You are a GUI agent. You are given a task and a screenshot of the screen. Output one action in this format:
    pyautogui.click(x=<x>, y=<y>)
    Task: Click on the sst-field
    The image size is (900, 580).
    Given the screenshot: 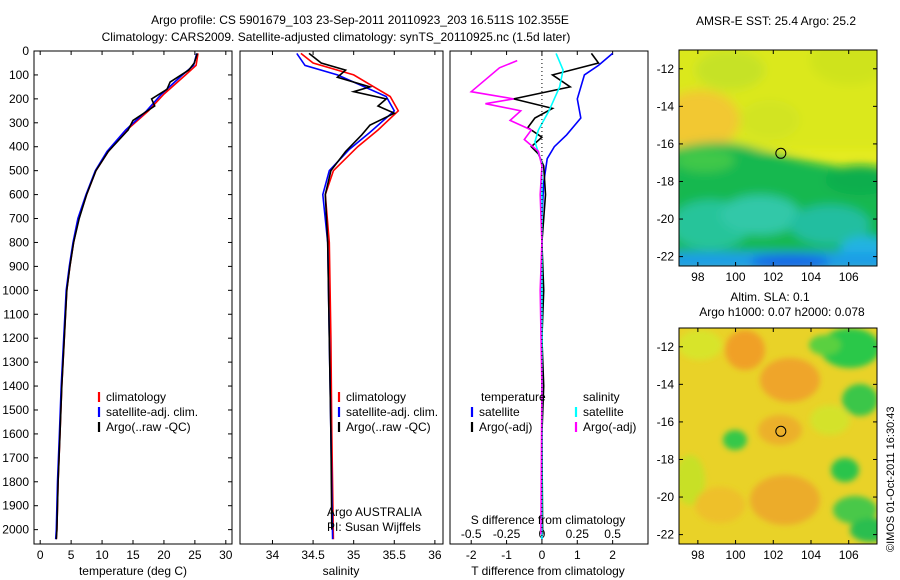 What is the action you would take?
    pyautogui.click(x=778, y=158)
    